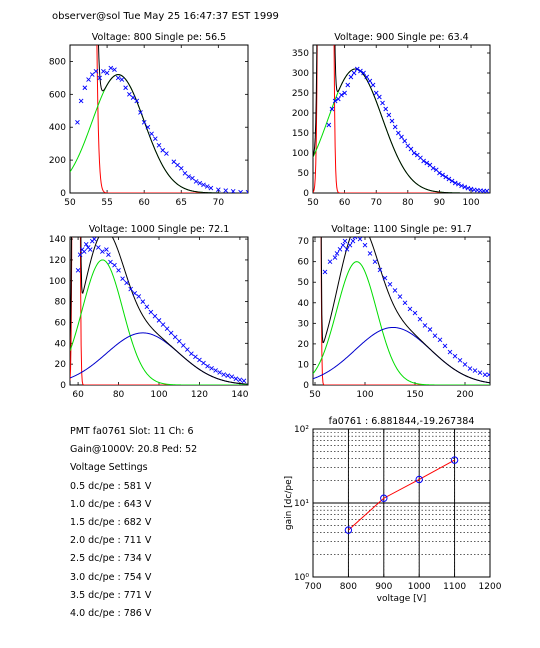 This screenshot has width=540, height=648. I want to click on info-pmt-line: PMT fa0761 Slot: 11 Ch: 6, so click(132, 431).